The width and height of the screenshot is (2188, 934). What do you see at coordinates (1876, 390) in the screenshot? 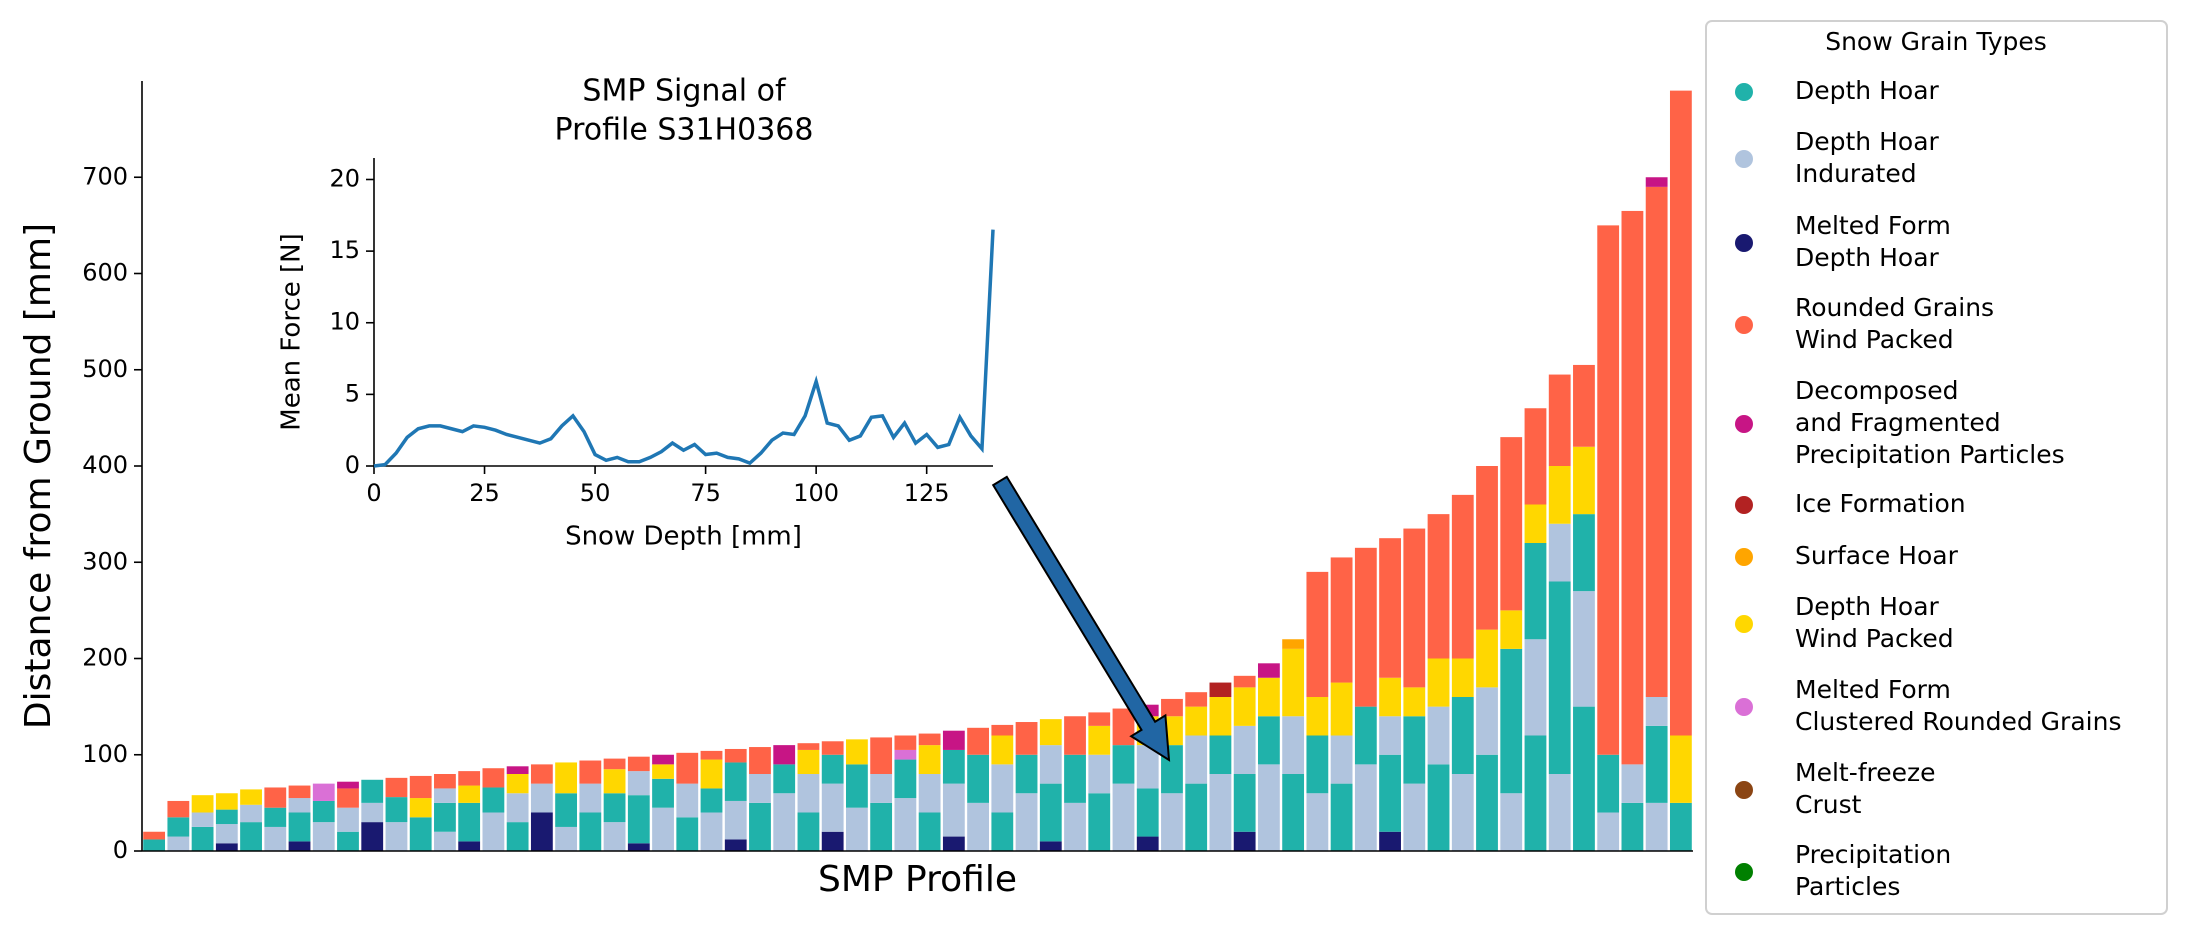
I see `legend-label-line: Decomposed` at bounding box center [1876, 390].